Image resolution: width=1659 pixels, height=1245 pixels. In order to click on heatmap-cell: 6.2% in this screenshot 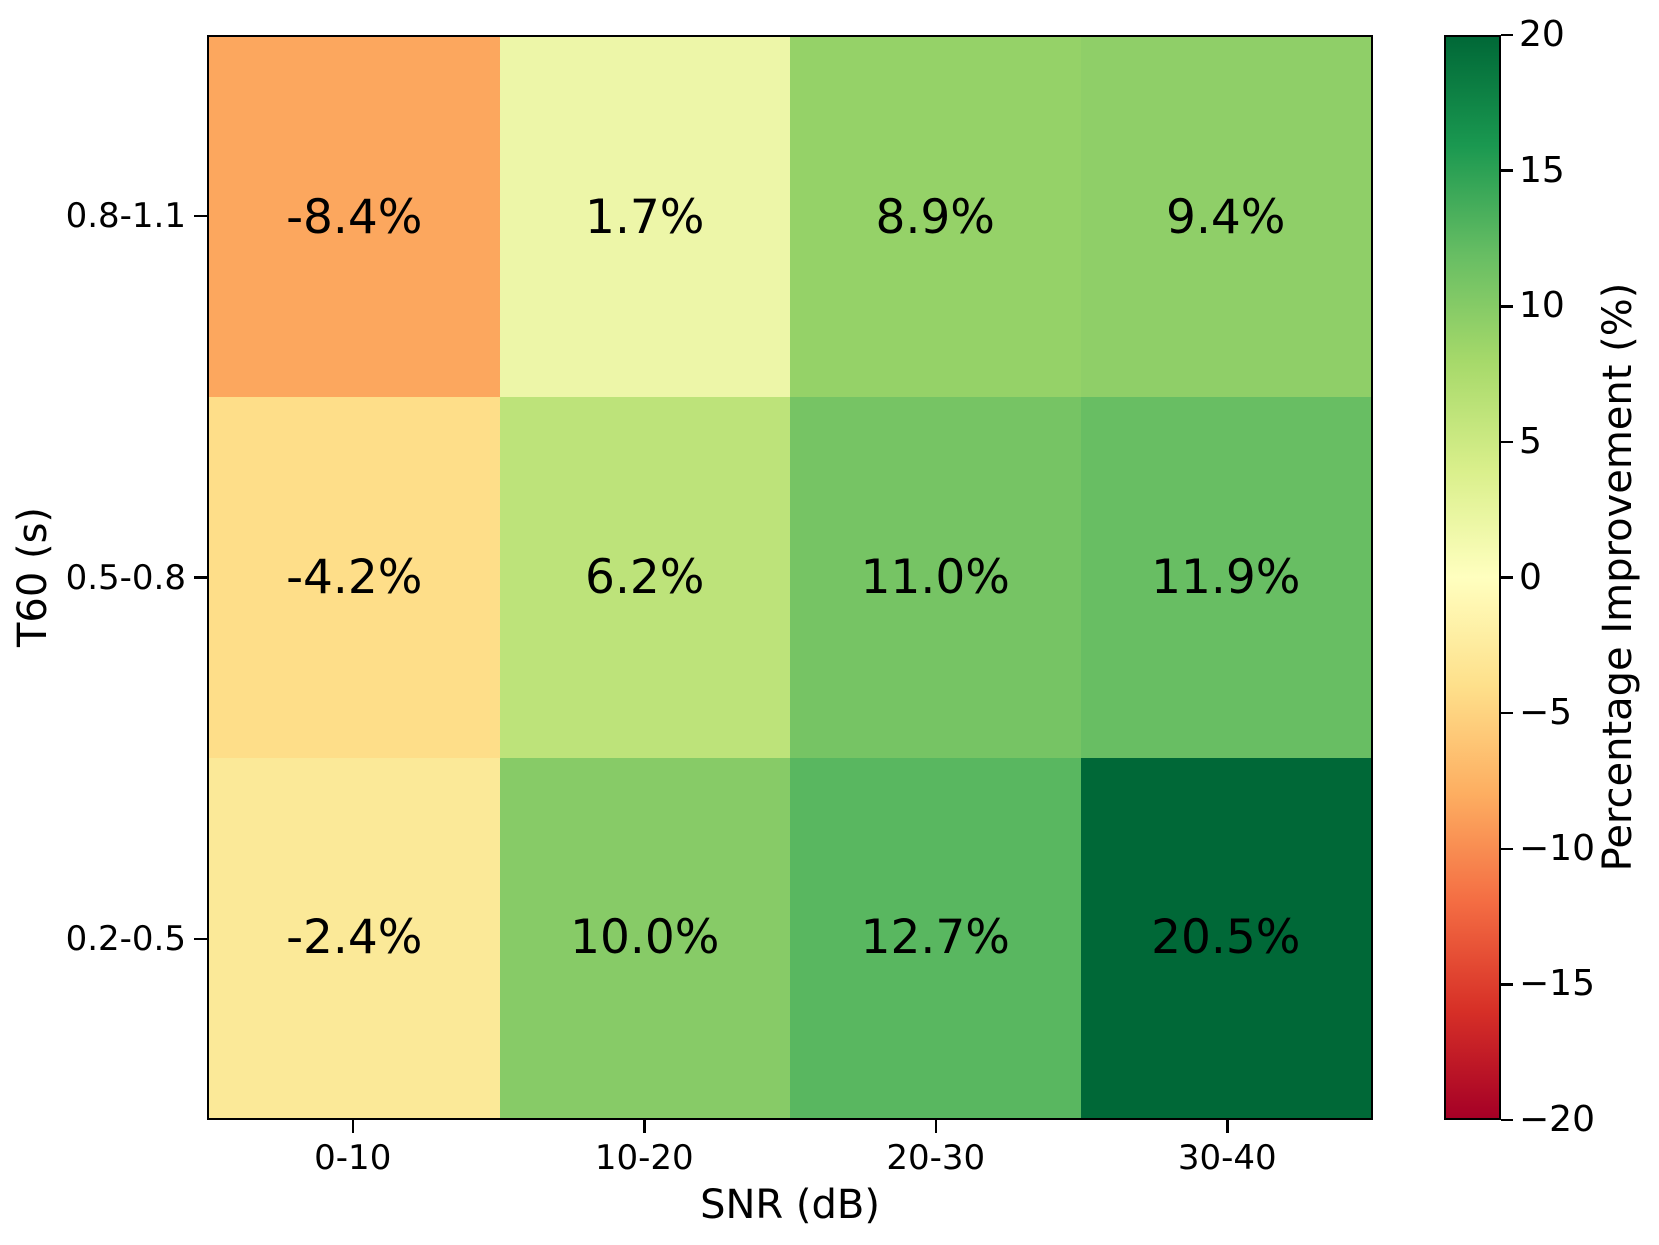, I will do `click(644, 577)`.